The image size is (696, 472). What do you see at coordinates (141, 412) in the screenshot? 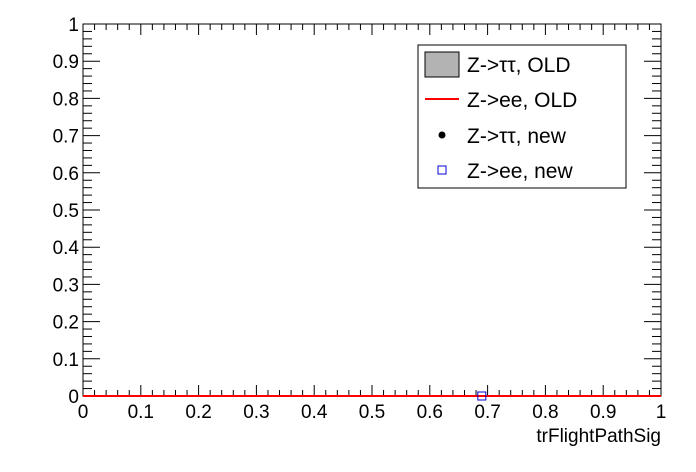
I see `x-tick-label: 0.1` at bounding box center [141, 412].